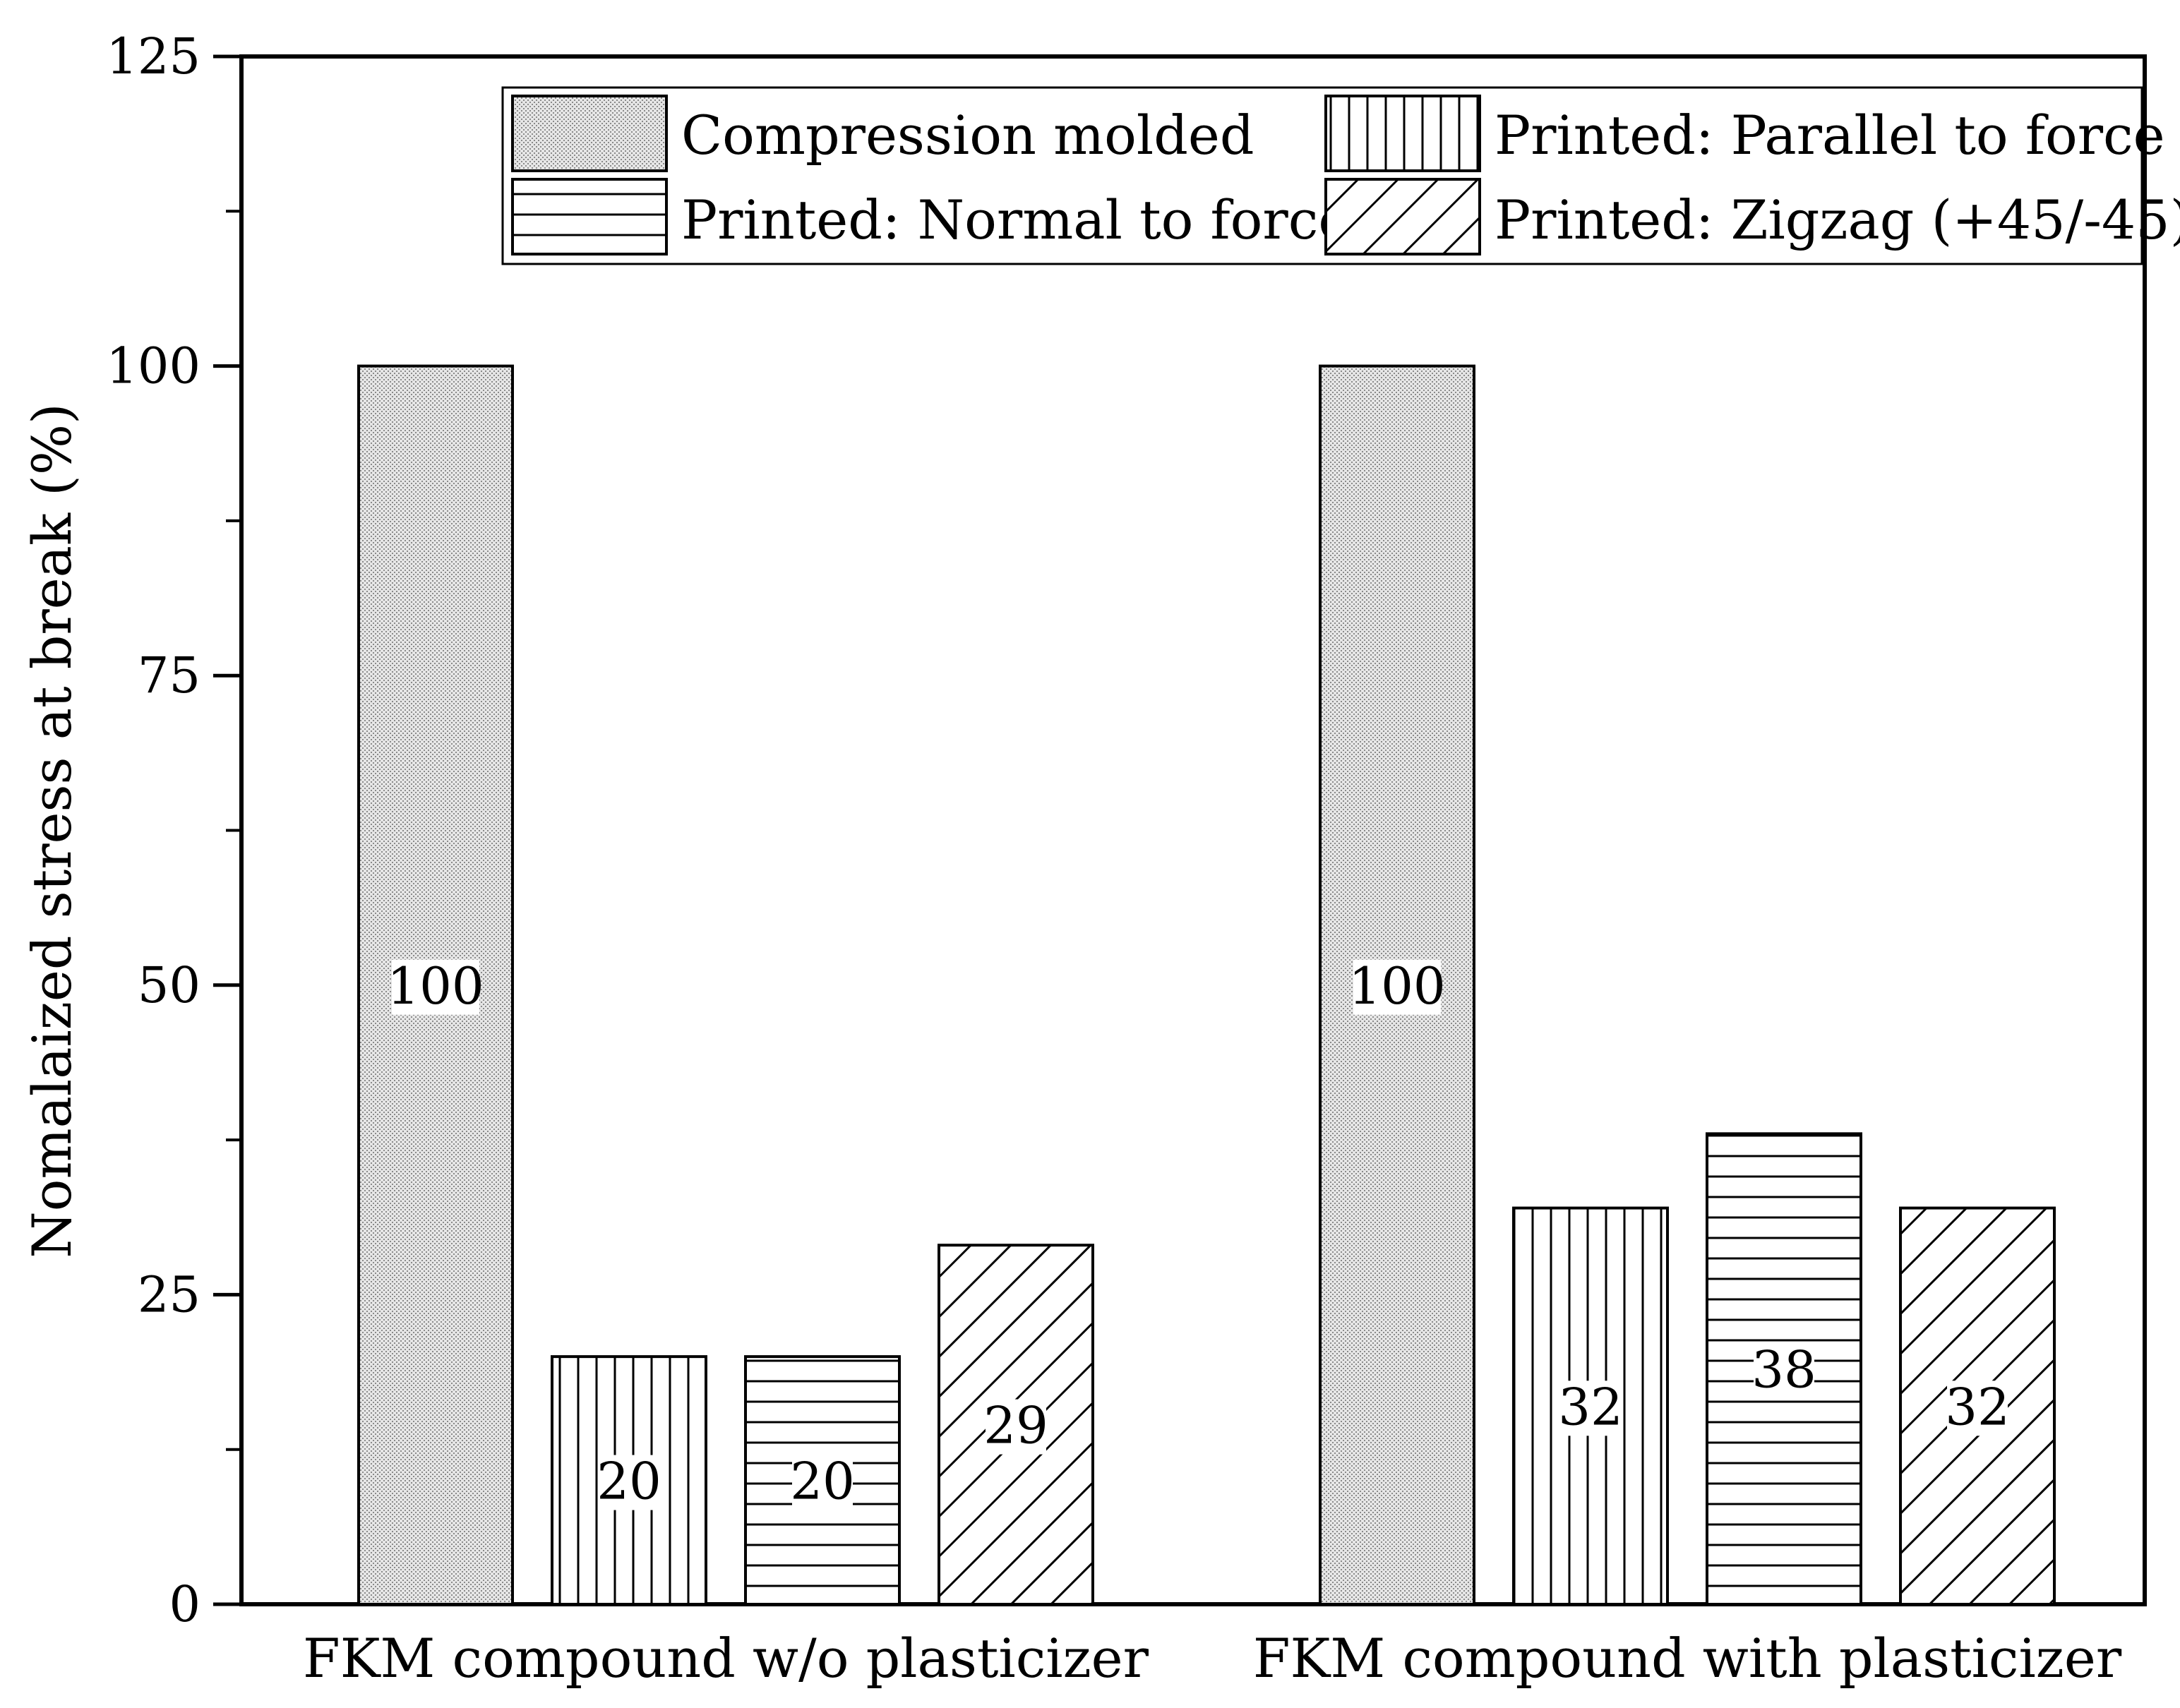 The width and height of the screenshot is (2180, 1708). I want to click on legend-swatch-horizontal, so click(589, 216).